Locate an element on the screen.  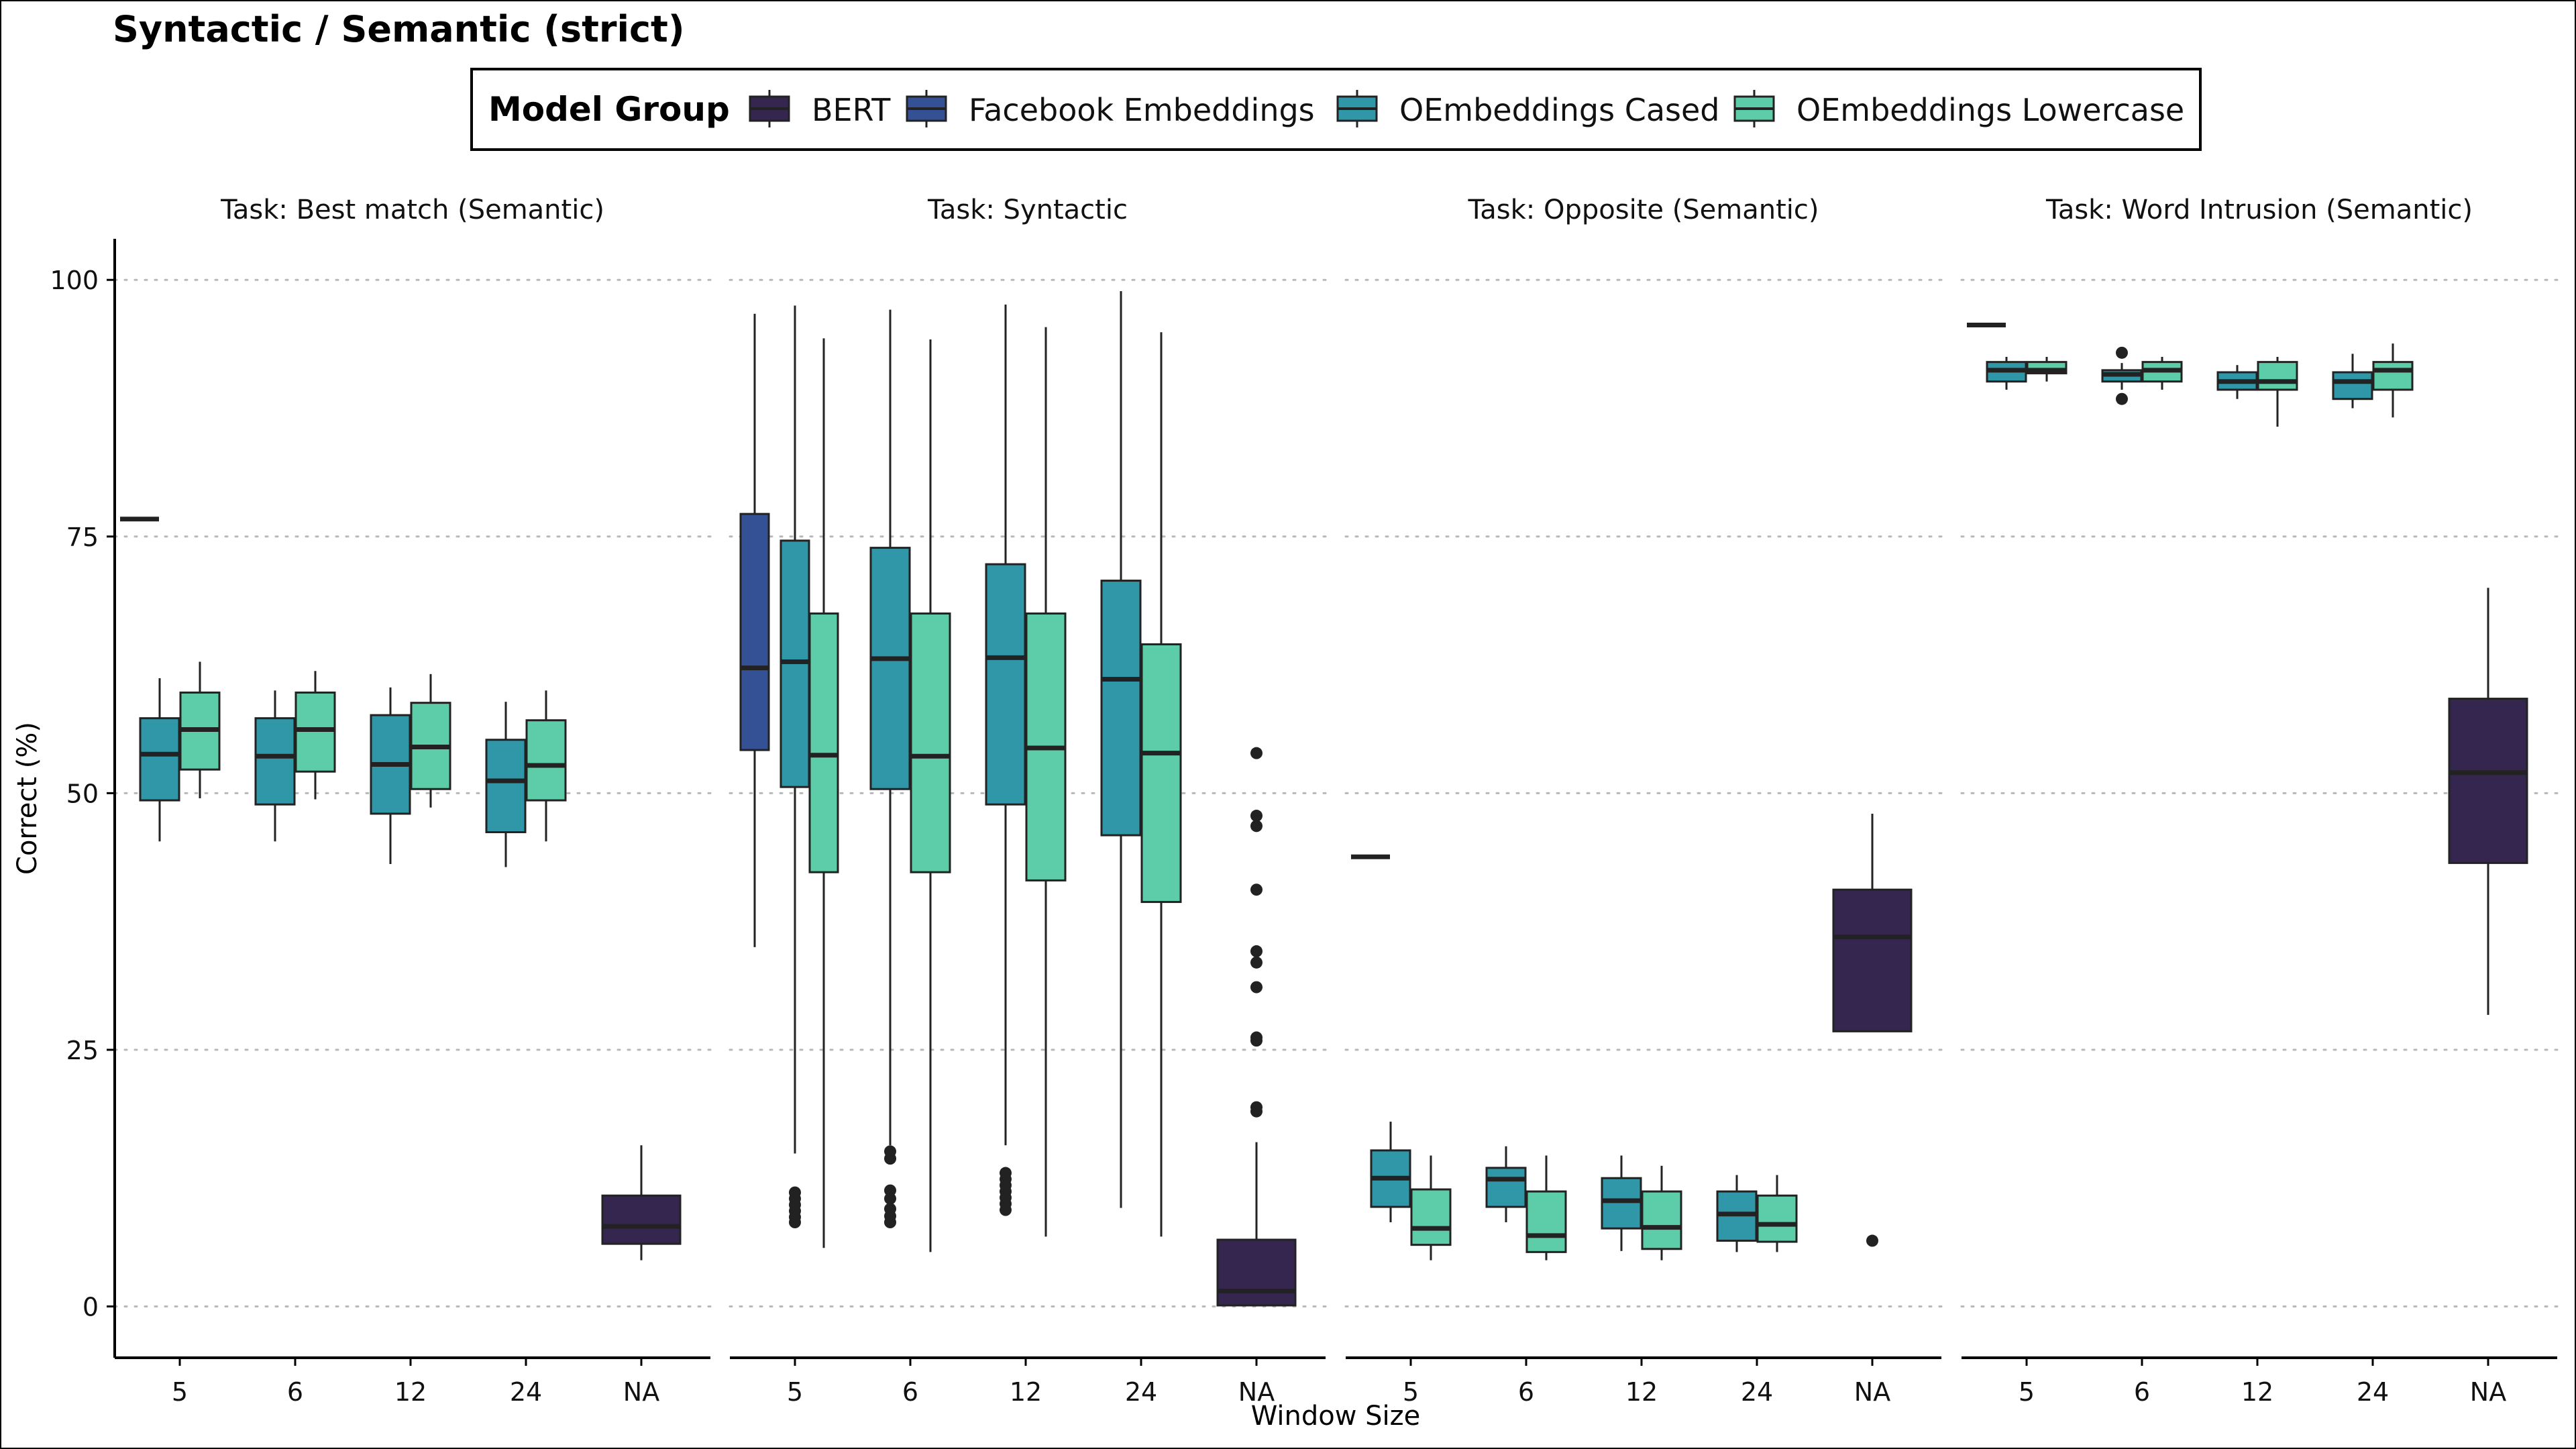
legend-entry-oembeddings-cased: OEmbeddings Cased is located at coordinates (1527, 109).